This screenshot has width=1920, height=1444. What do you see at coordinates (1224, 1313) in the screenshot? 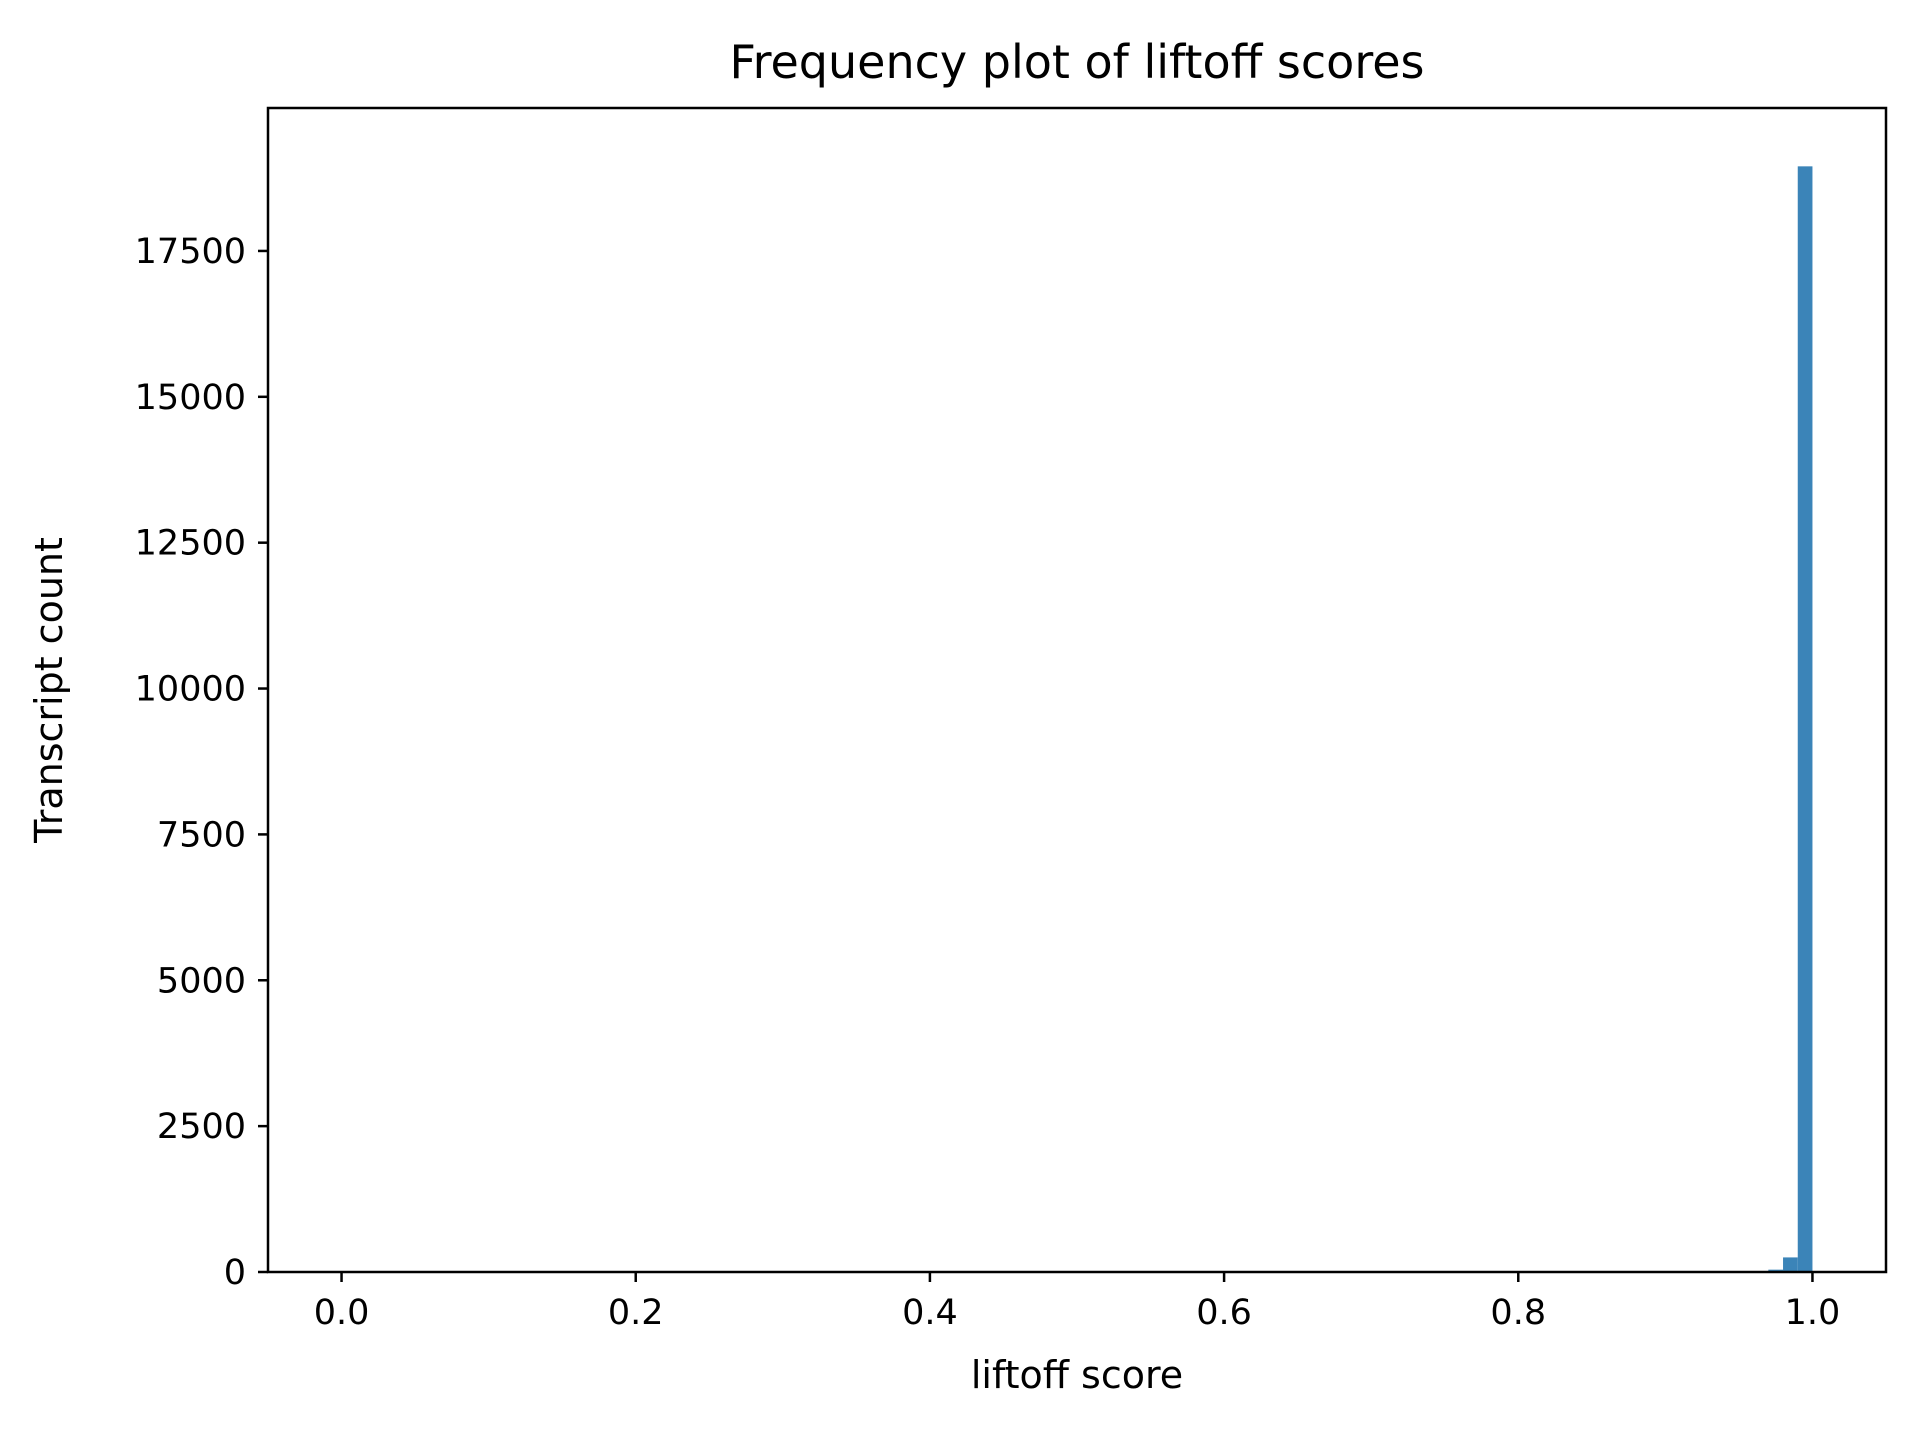
I see `x-tick-label: 0.6` at bounding box center [1224, 1313].